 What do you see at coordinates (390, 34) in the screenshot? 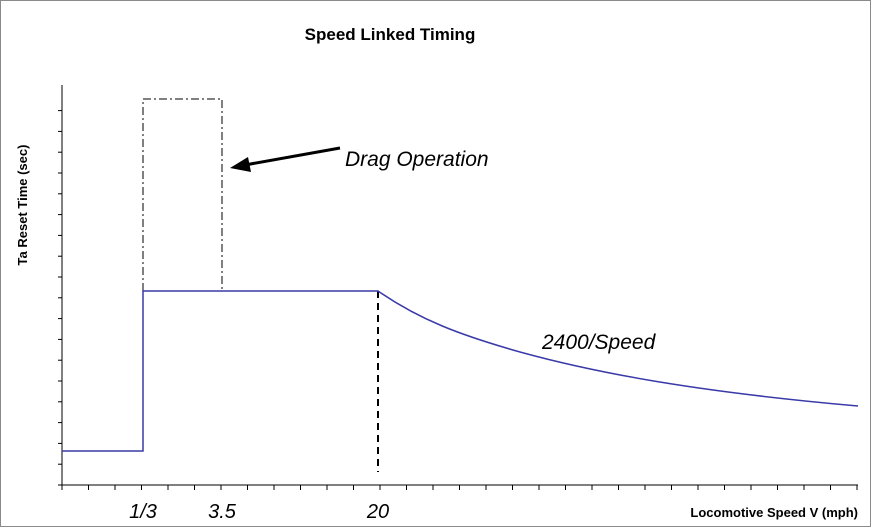
I see `title: Speed Linked Timing` at bounding box center [390, 34].